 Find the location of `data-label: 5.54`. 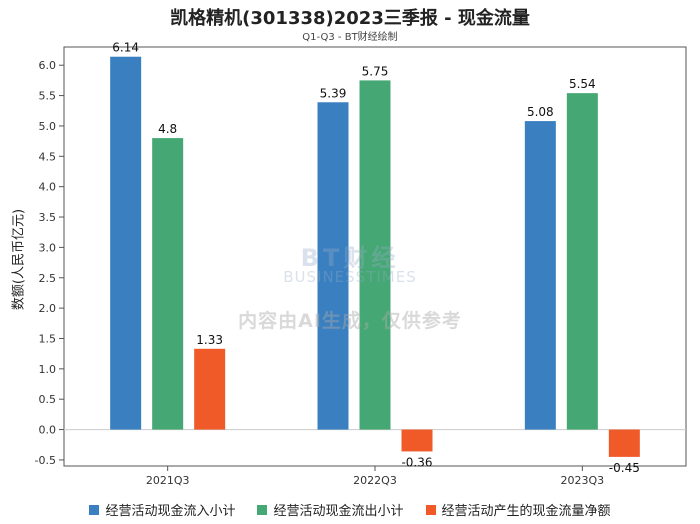

data-label: 5.54 is located at coordinates (582, 84).